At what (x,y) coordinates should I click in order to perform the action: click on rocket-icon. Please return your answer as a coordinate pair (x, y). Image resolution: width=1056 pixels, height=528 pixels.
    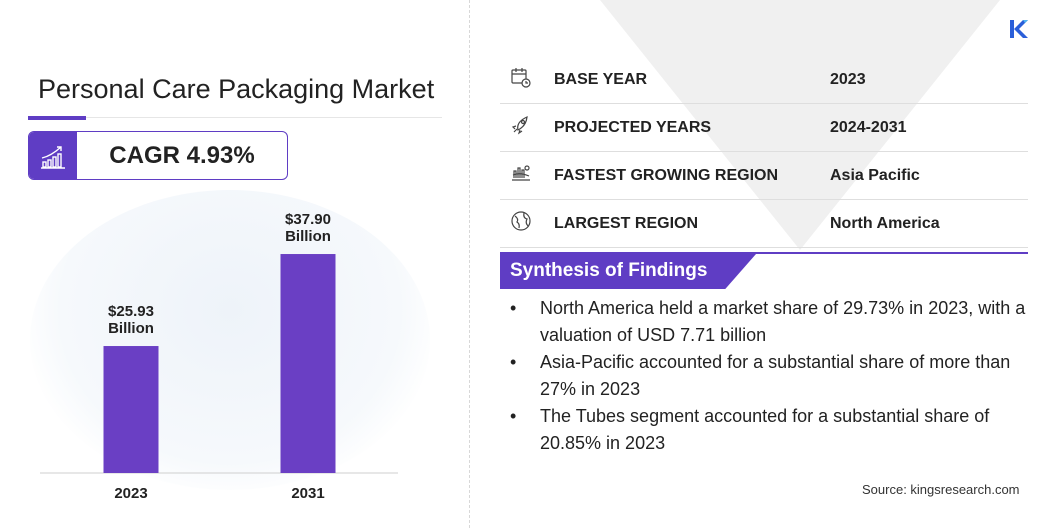
    Looking at the image, I should click on (527, 127).